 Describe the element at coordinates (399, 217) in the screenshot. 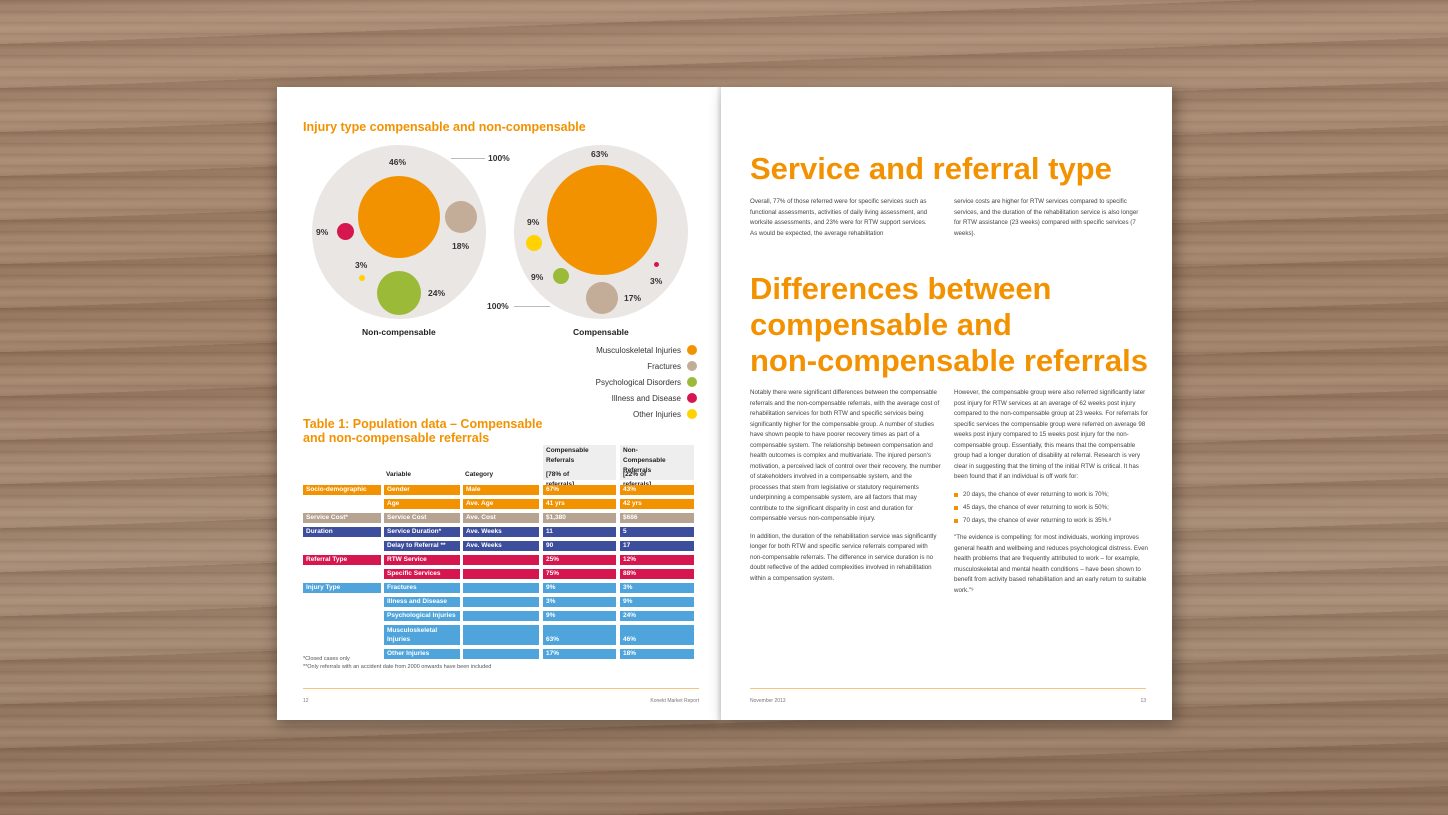

I see `noncomp-musculoskeletal-bubble` at that location.